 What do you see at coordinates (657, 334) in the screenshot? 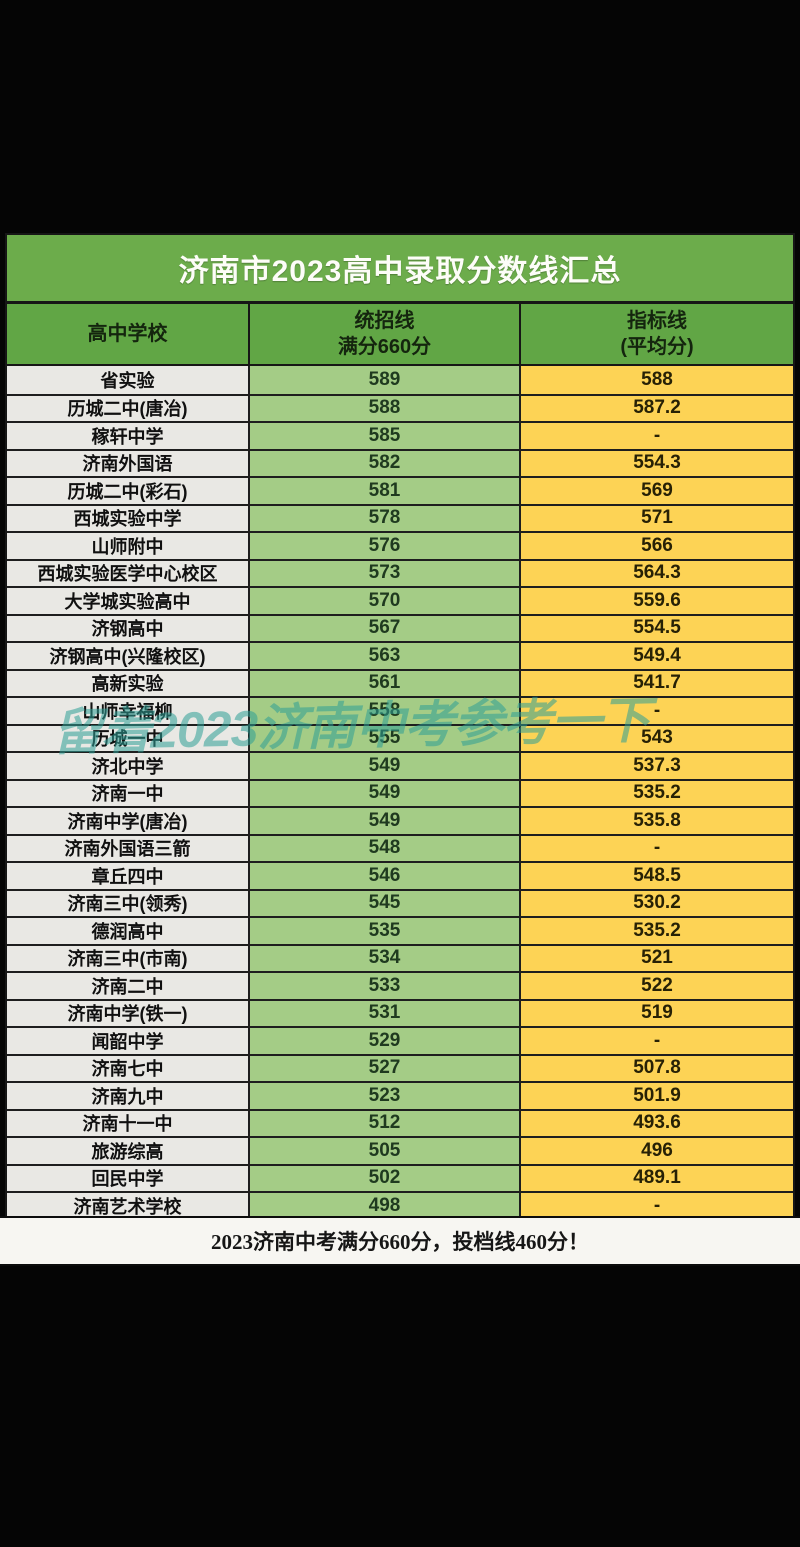
I see `header-quota-column: 指标线 (平均分)` at bounding box center [657, 334].